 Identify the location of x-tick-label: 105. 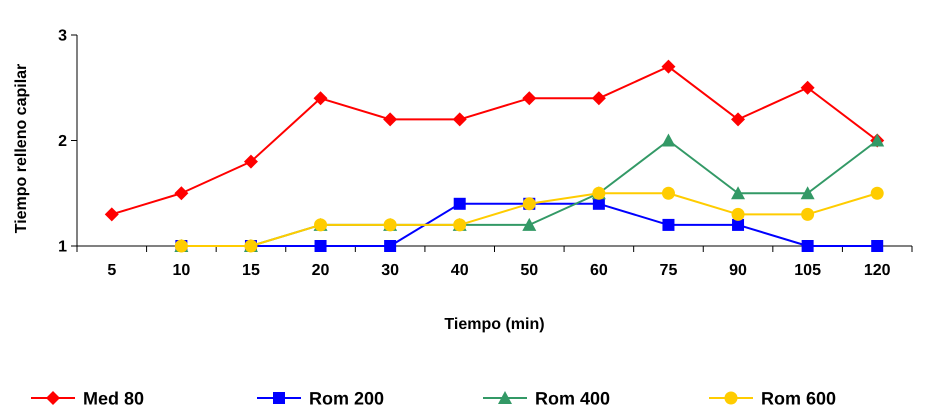
(808, 270).